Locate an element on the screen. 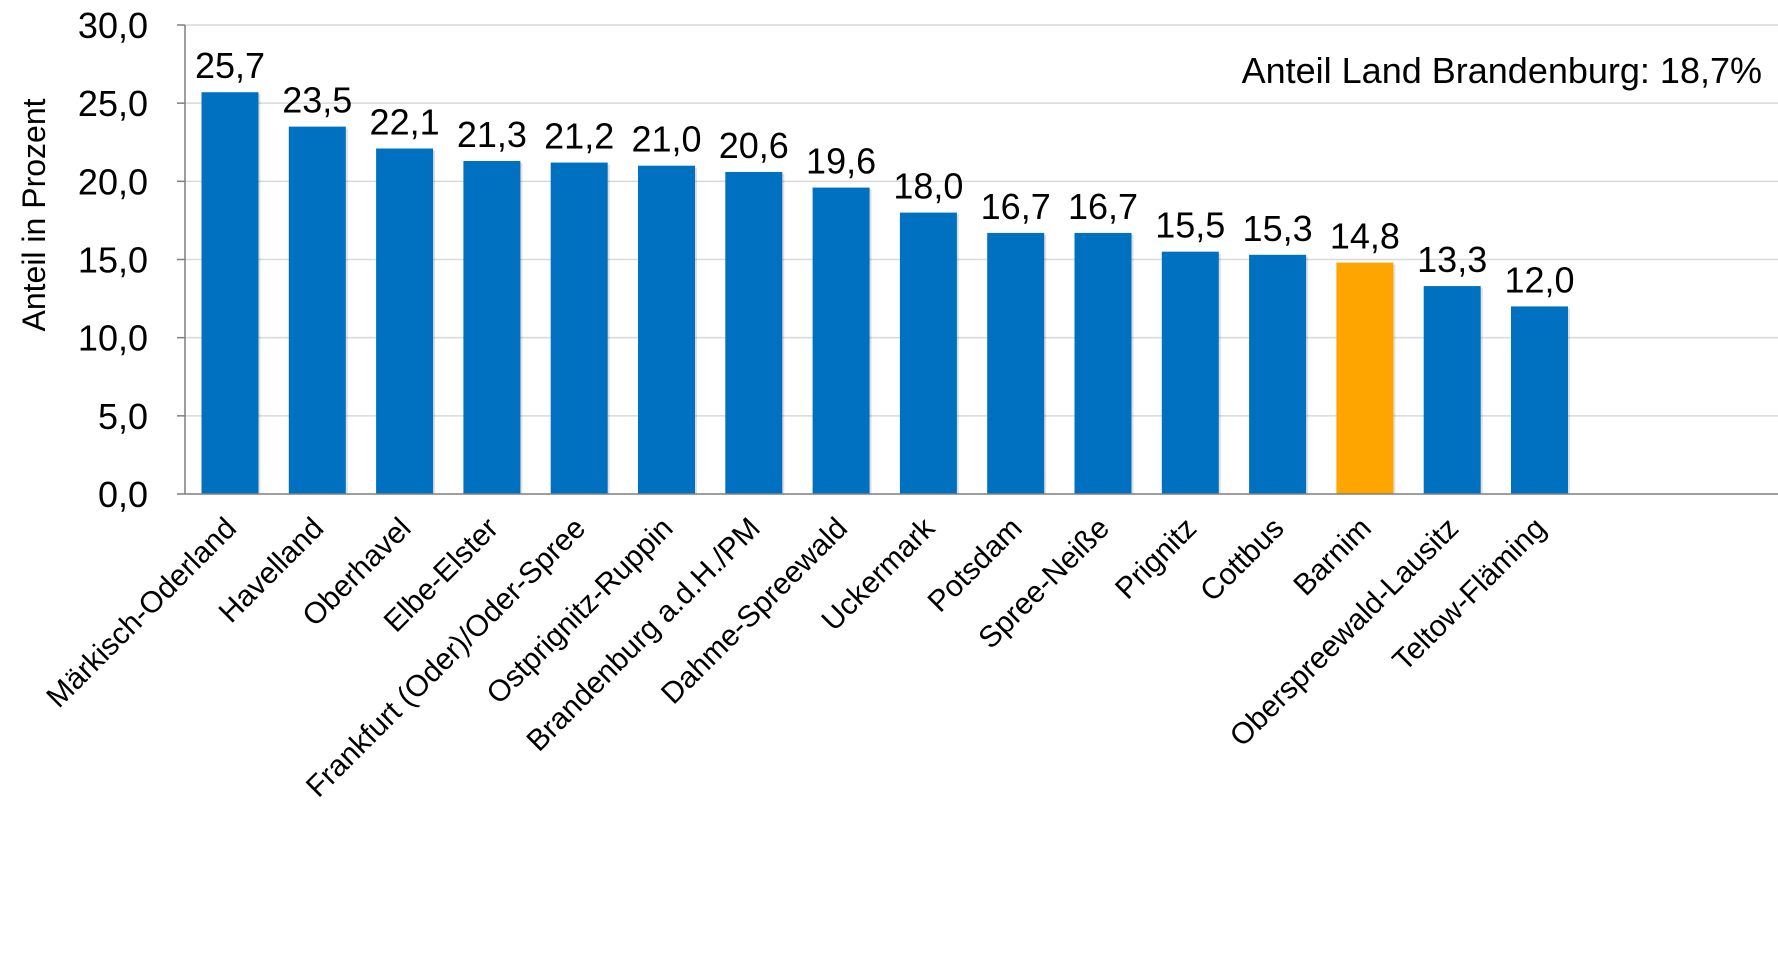 This screenshot has height=955, width=1778. x-category-label: Teltow-Fläming is located at coordinates (1469, 595).